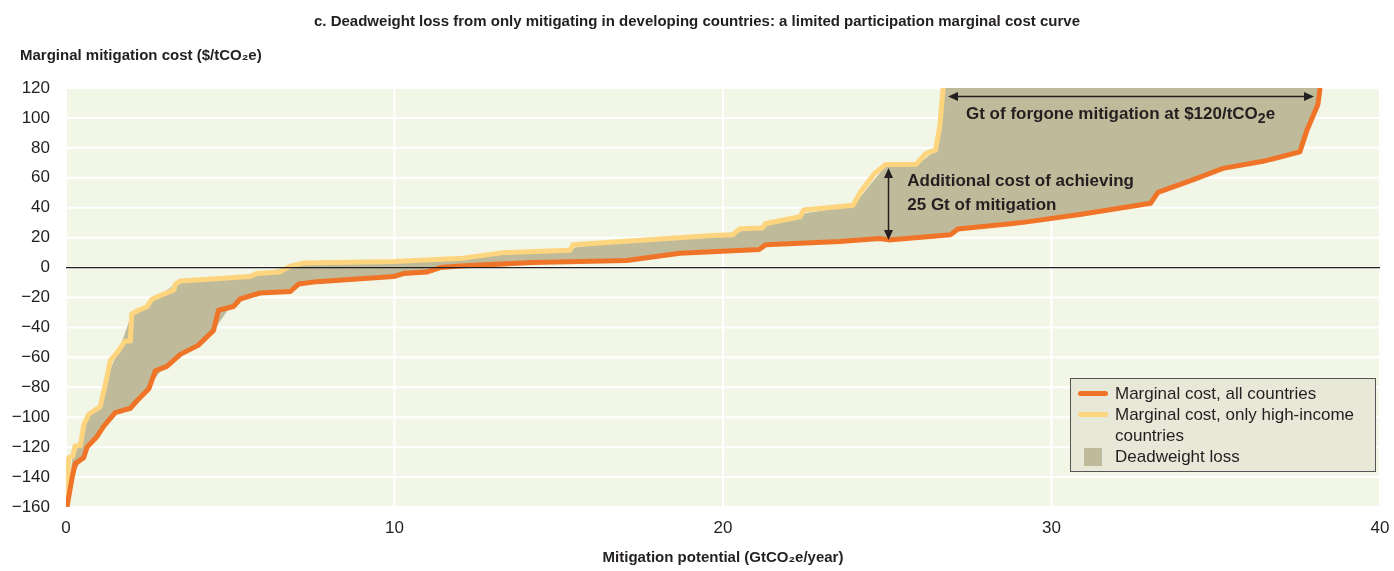 The height and width of the screenshot is (571, 1394). What do you see at coordinates (35, 386) in the screenshot?
I see `y-tick-label: −80` at bounding box center [35, 386].